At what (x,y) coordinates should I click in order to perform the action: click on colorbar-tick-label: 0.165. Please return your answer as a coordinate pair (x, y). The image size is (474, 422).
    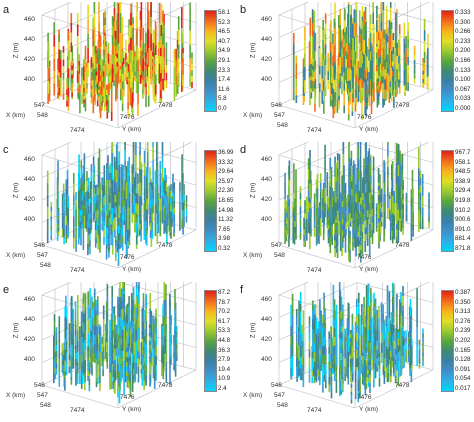
    Looking at the image, I should click on (463, 350).